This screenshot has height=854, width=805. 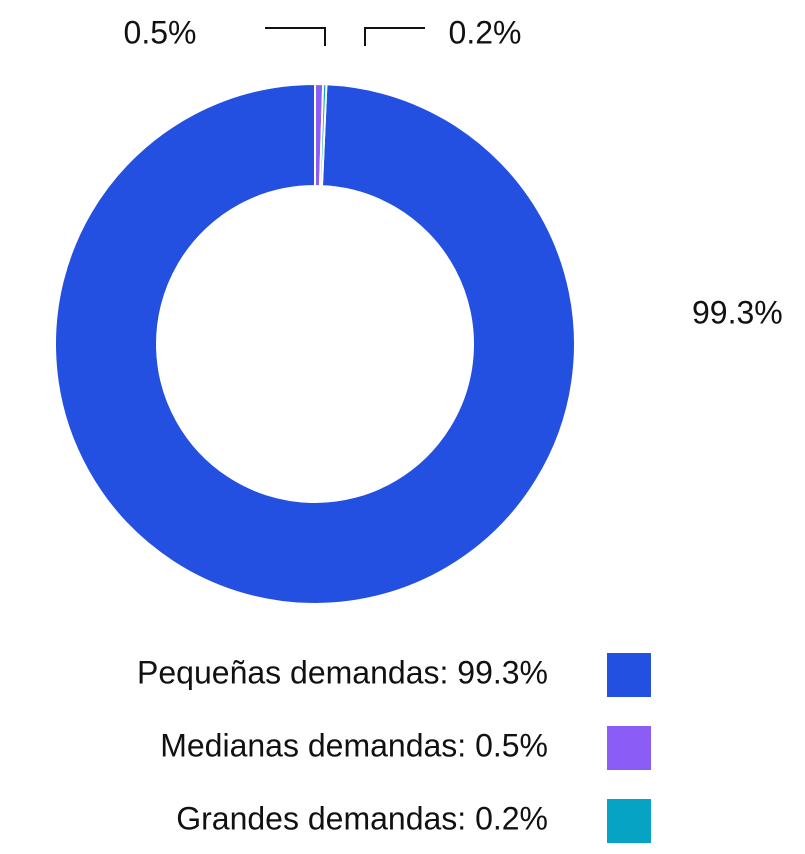 What do you see at coordinates (342, 672) in the screenshot?
I see `legend-label: Pequeñas demandas: 99.3%` at bounding box center [342, 672].